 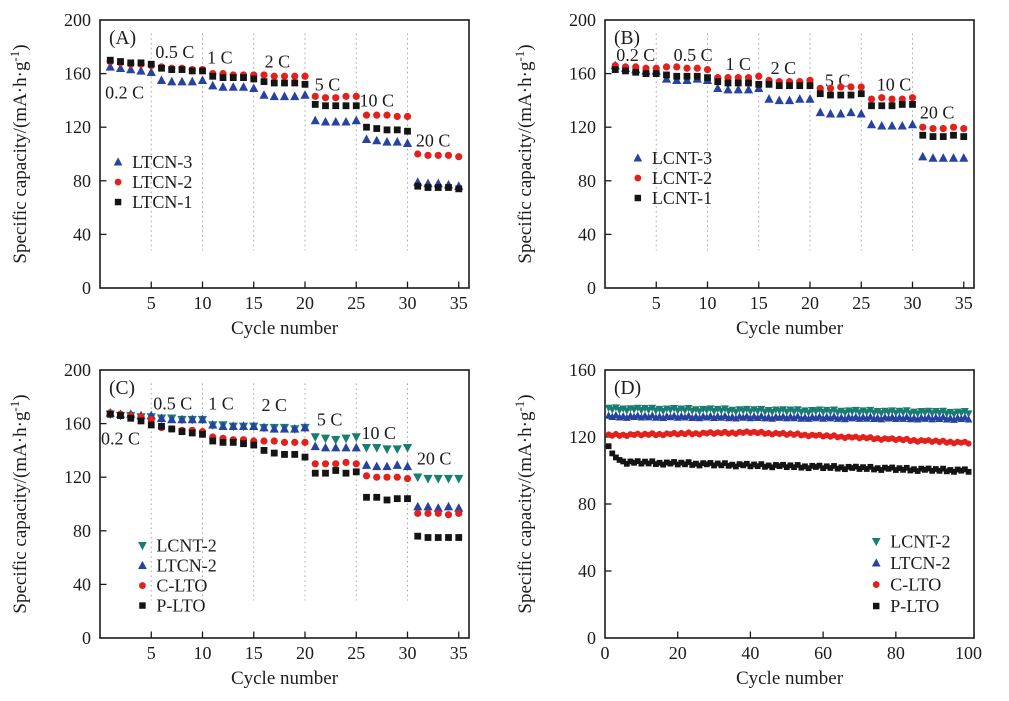 I want to click on panel-label: (D), so click(x=627, y=388).